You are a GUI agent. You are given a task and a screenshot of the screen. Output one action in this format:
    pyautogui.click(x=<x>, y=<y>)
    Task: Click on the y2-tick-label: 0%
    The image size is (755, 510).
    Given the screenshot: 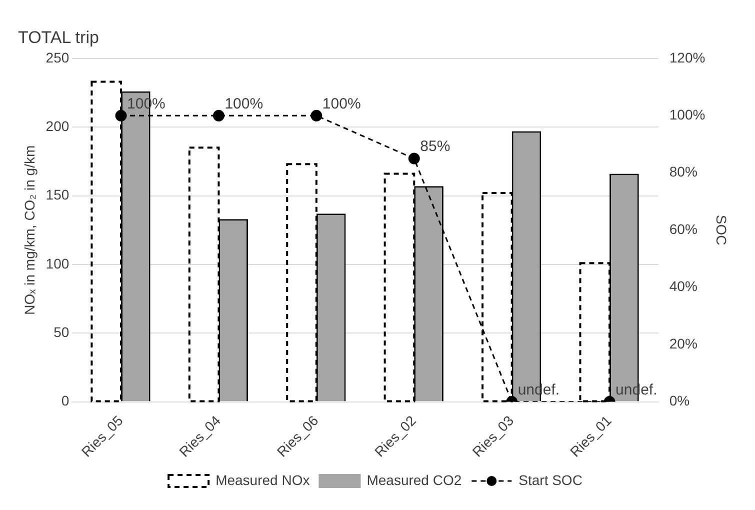 What is the action you would take?
    pyautogui.click(x=679, y=400)
    